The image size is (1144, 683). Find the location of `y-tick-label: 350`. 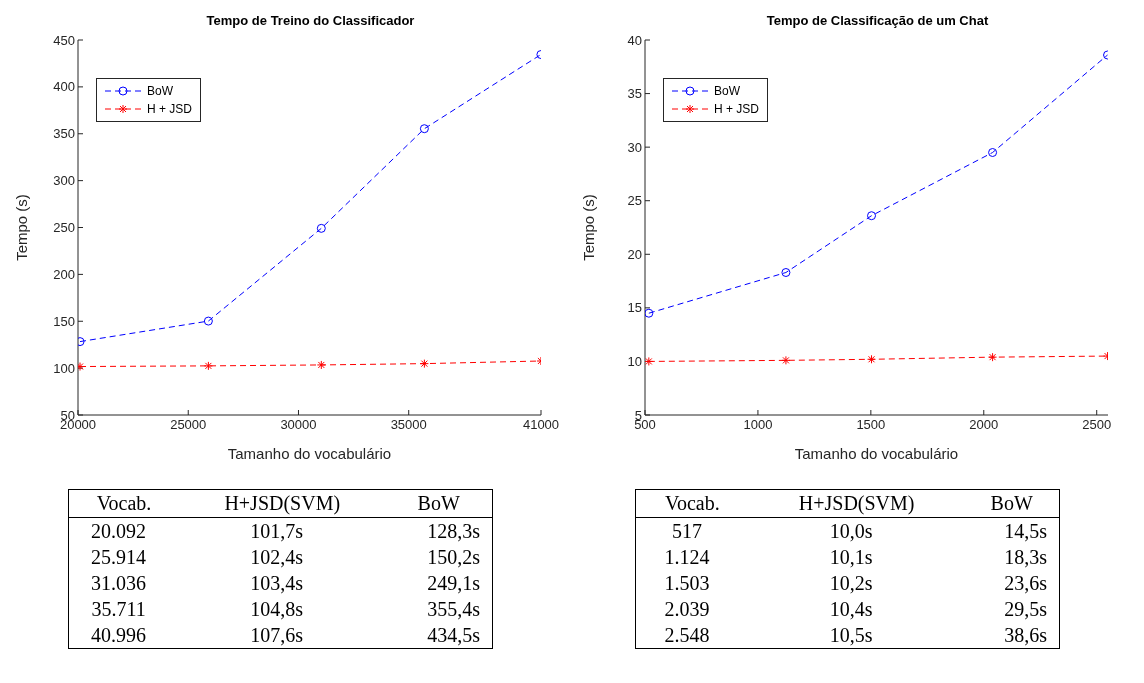

y-tick-label: 350 is located at coordinates (64, 134).